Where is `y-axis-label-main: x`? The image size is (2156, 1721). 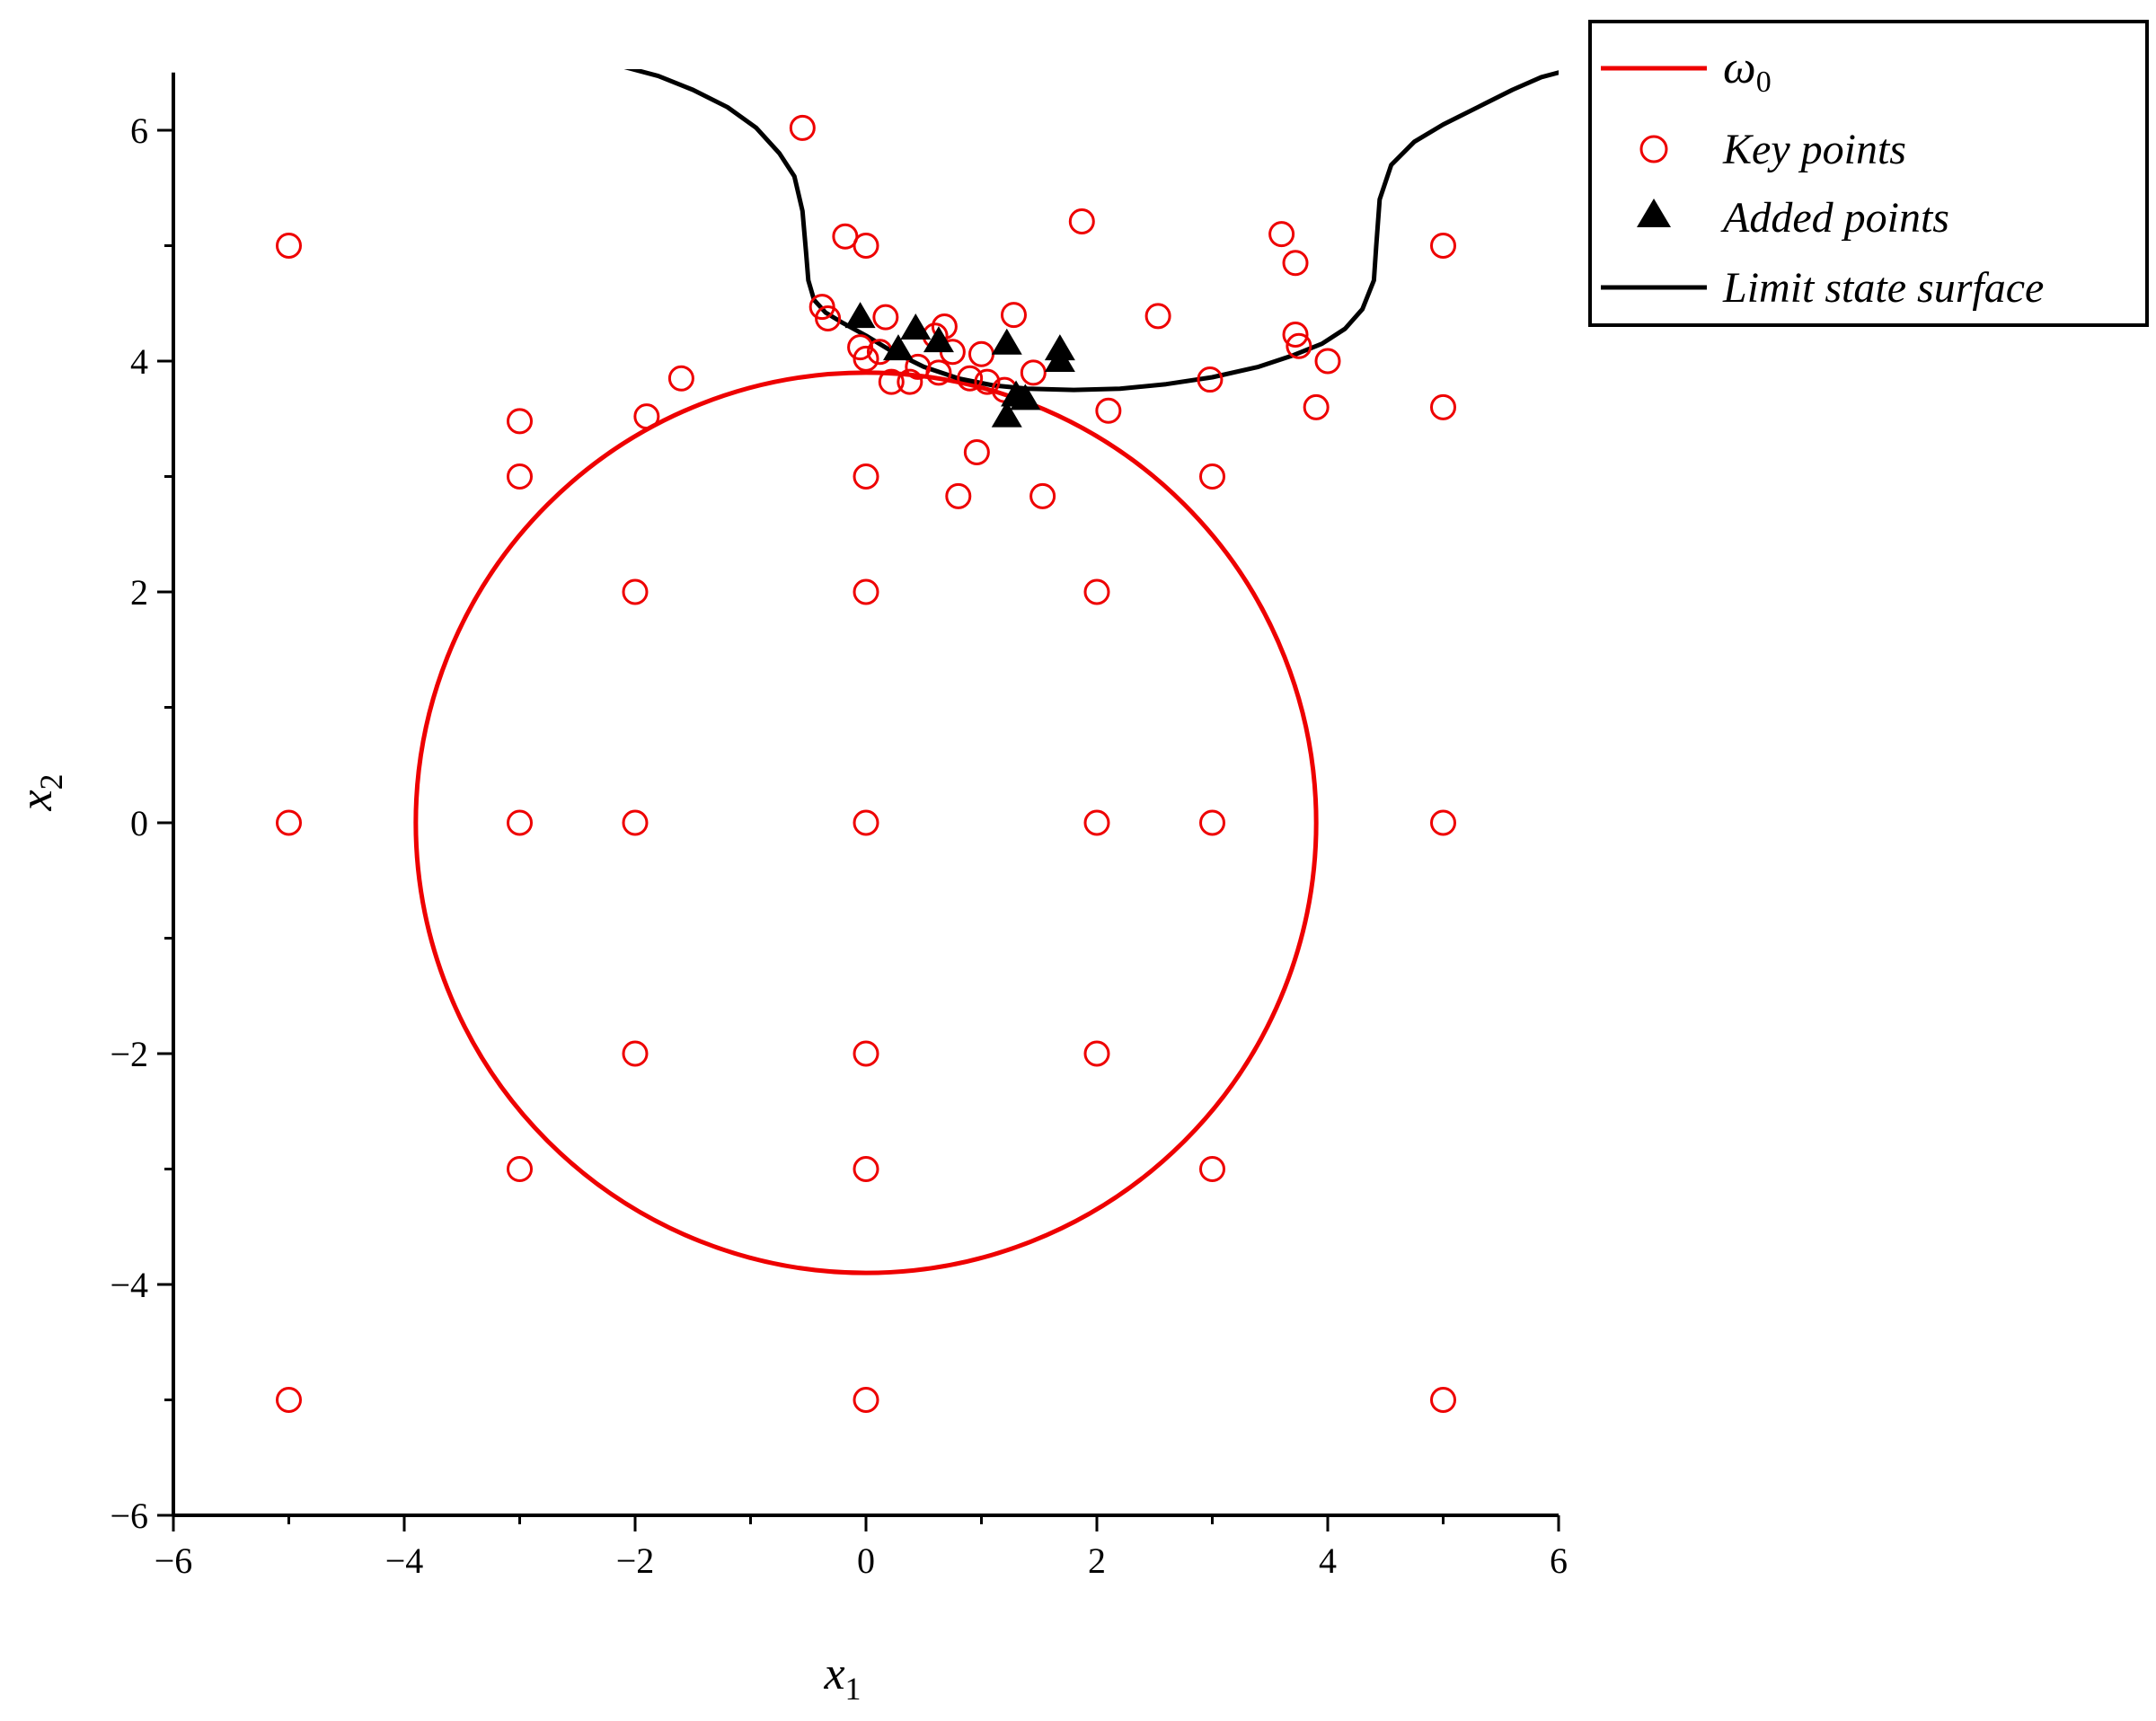 y-axis-label-main: x is located at coordinates (36, 800).